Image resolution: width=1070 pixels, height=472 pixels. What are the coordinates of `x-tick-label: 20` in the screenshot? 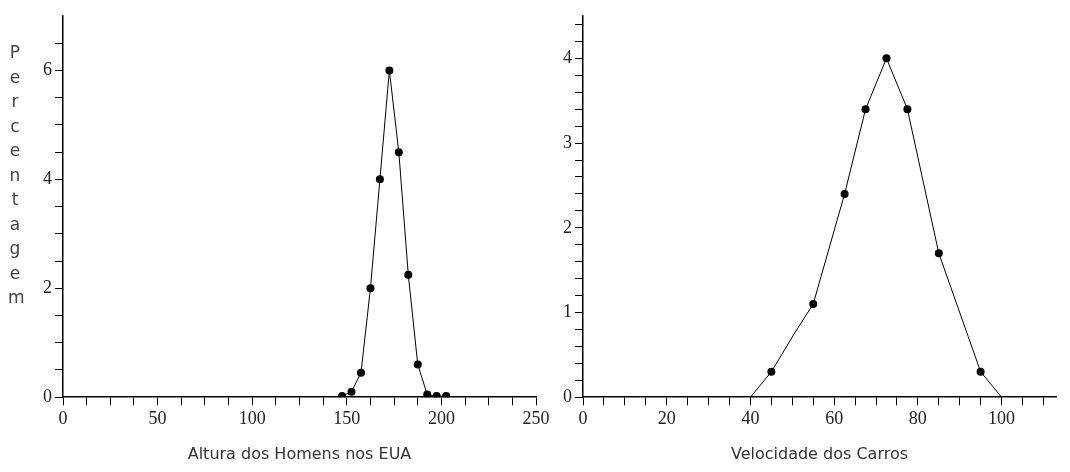 It's located at (666, 417).